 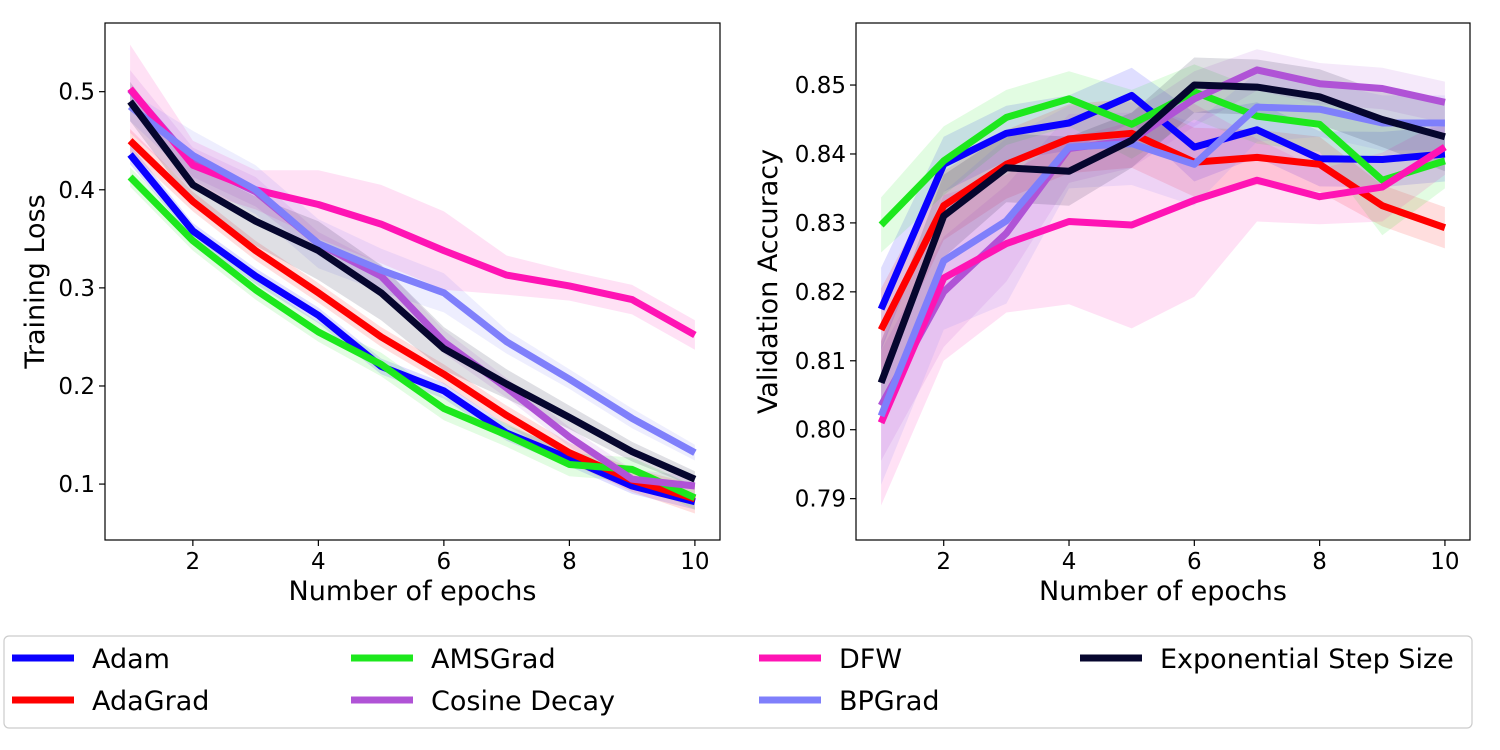 I want to click on legend-label-exponential-step-size: Exponential Step Size, so click(x=1307, y=659).